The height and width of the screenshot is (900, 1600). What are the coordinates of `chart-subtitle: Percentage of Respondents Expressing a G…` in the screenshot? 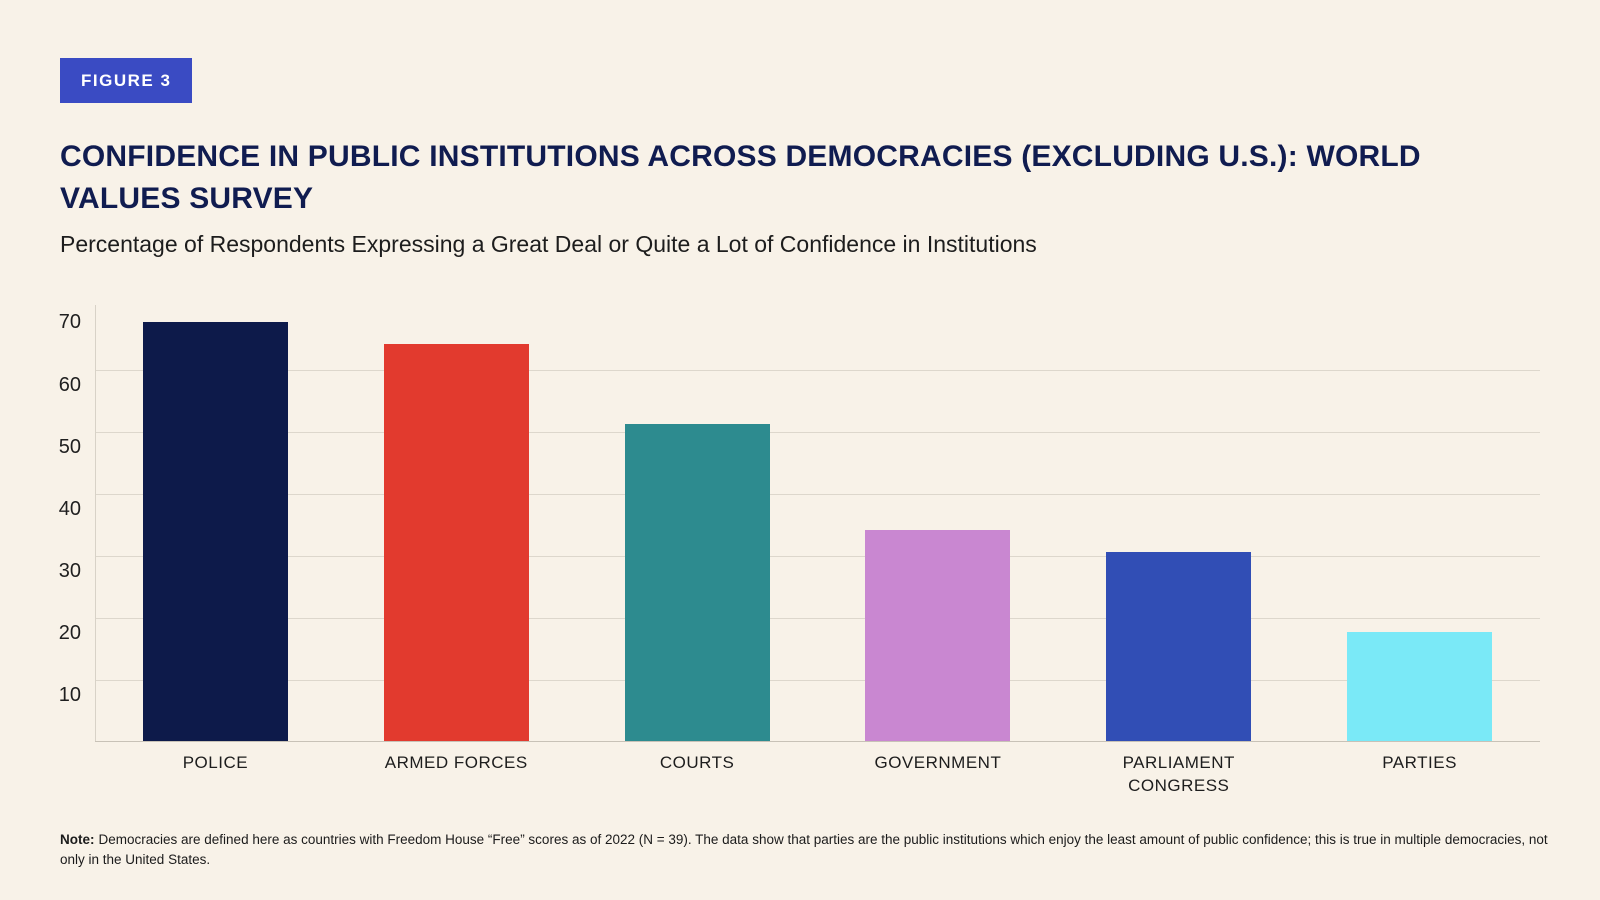 It's located at (548, 244).